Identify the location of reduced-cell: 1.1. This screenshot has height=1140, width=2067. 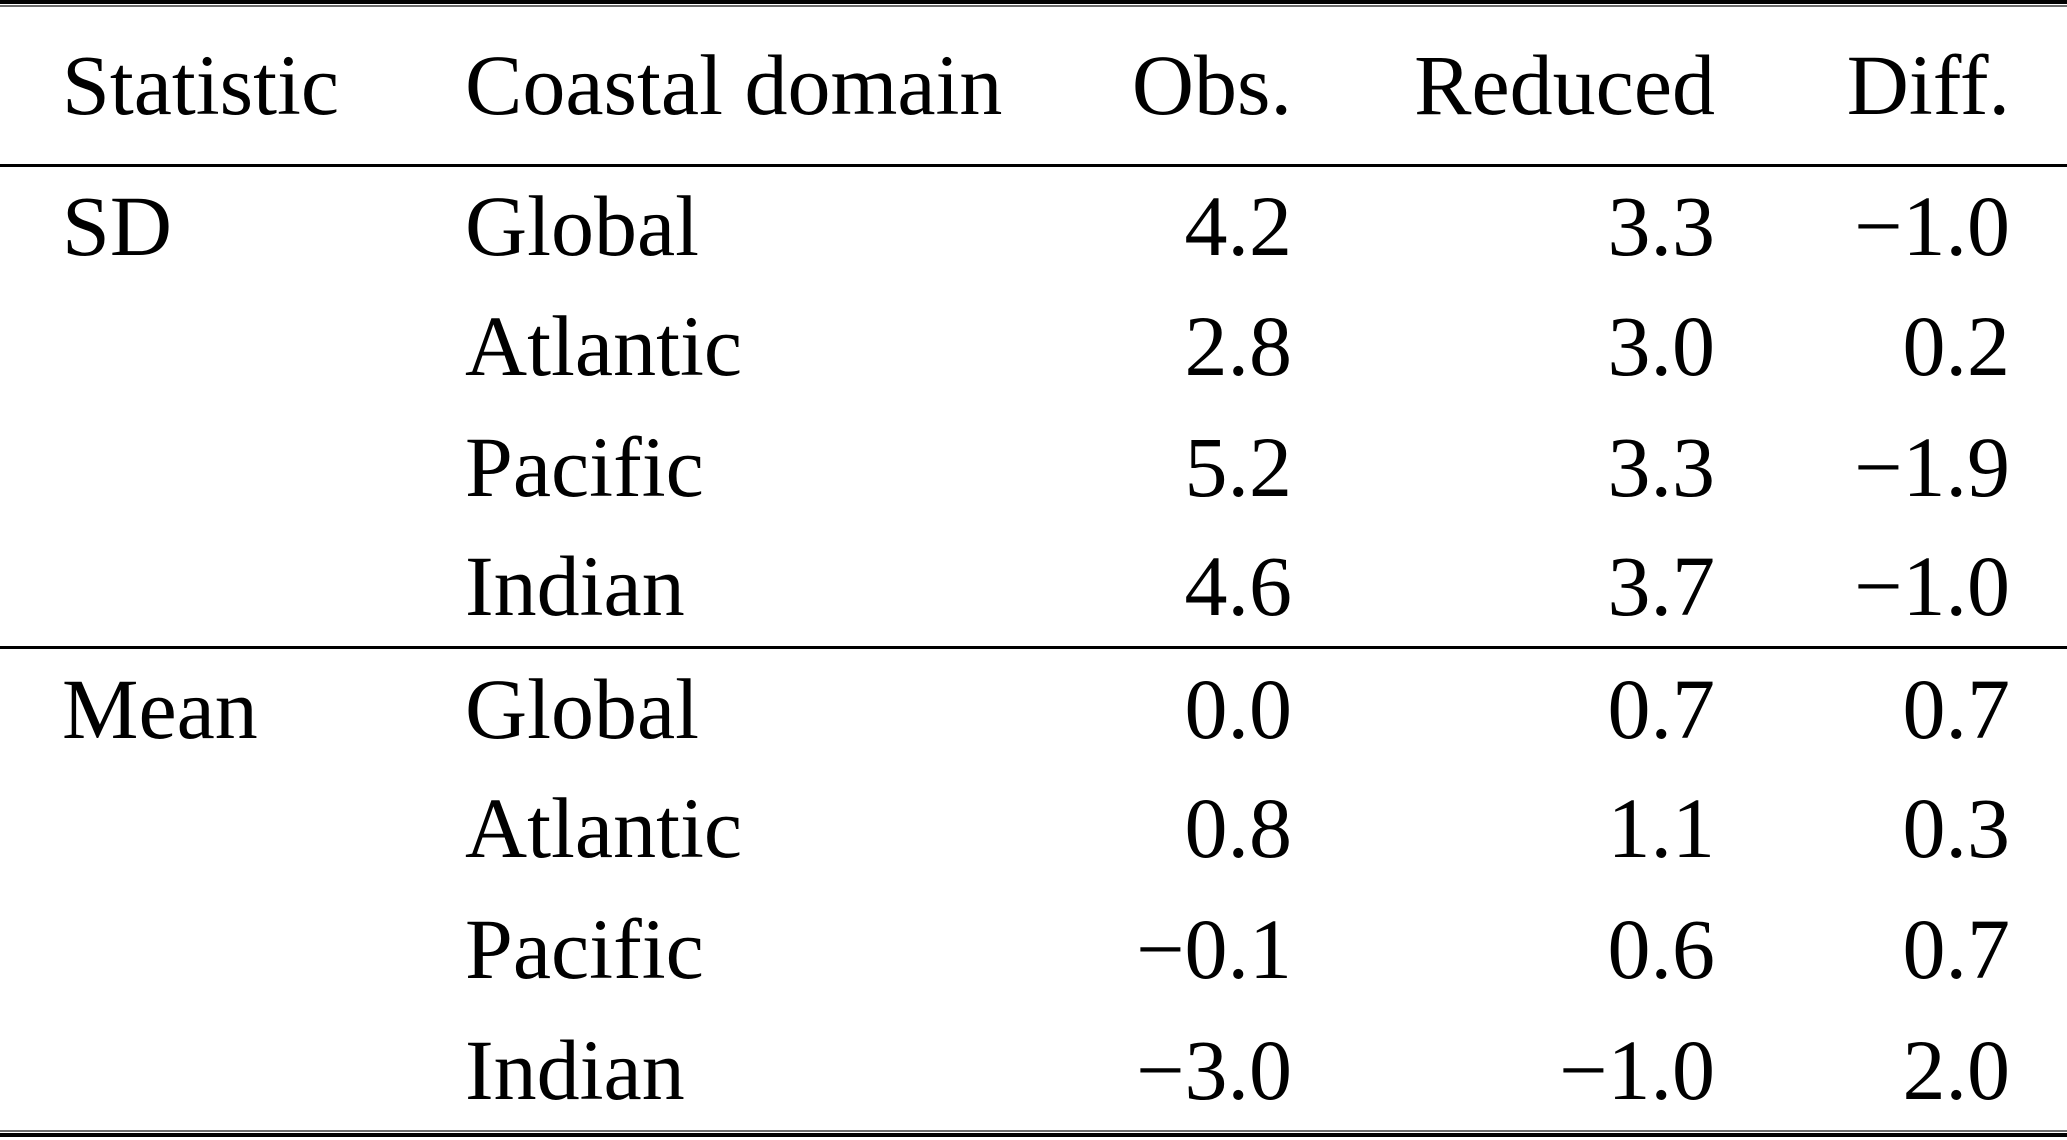
(1661, 828).